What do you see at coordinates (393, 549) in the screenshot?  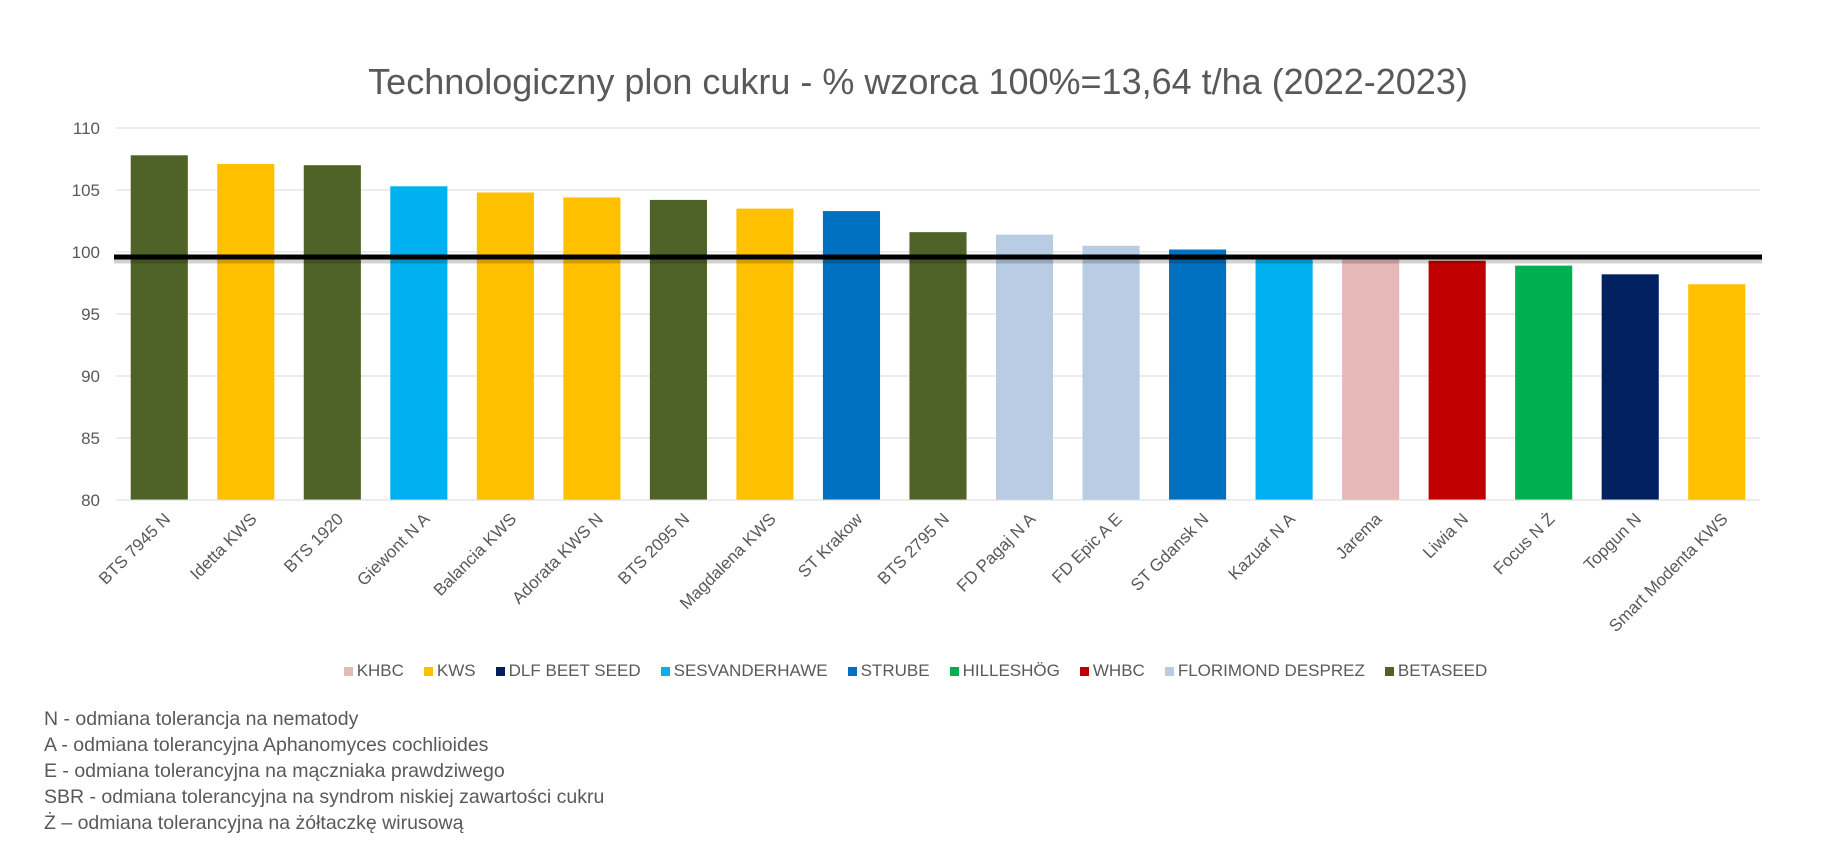 I see `x-tick-label: Giewont N A` at bounding box center [393, 549].